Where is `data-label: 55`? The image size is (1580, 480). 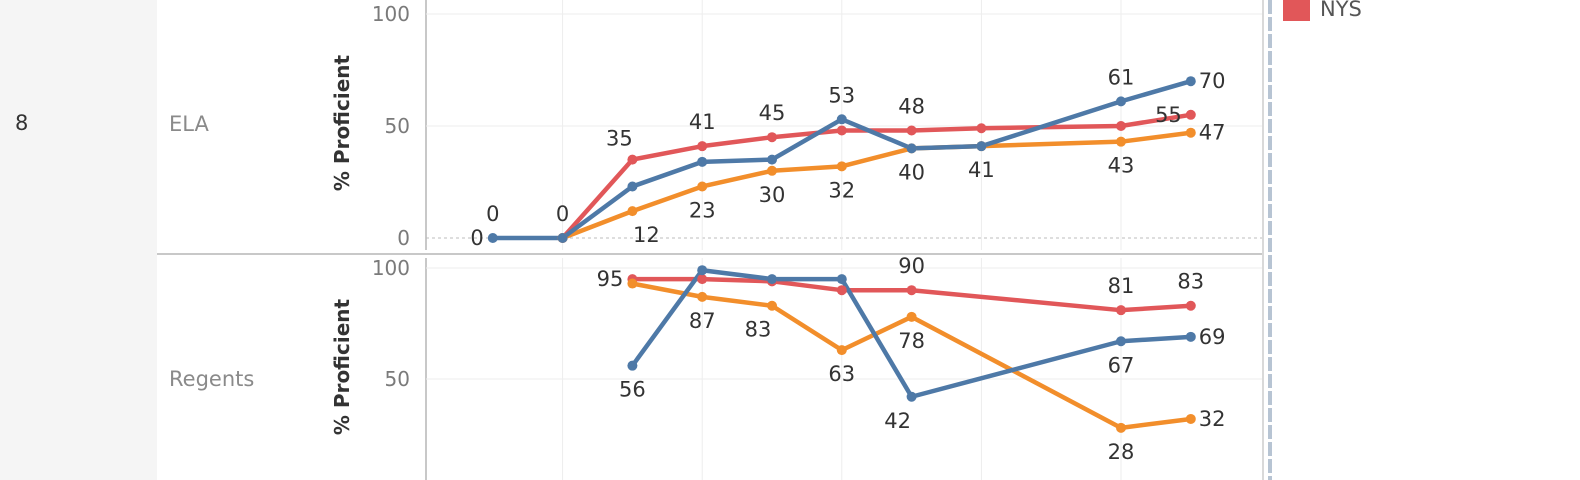 data-label: 55 is located at coordinates (1168, 115).